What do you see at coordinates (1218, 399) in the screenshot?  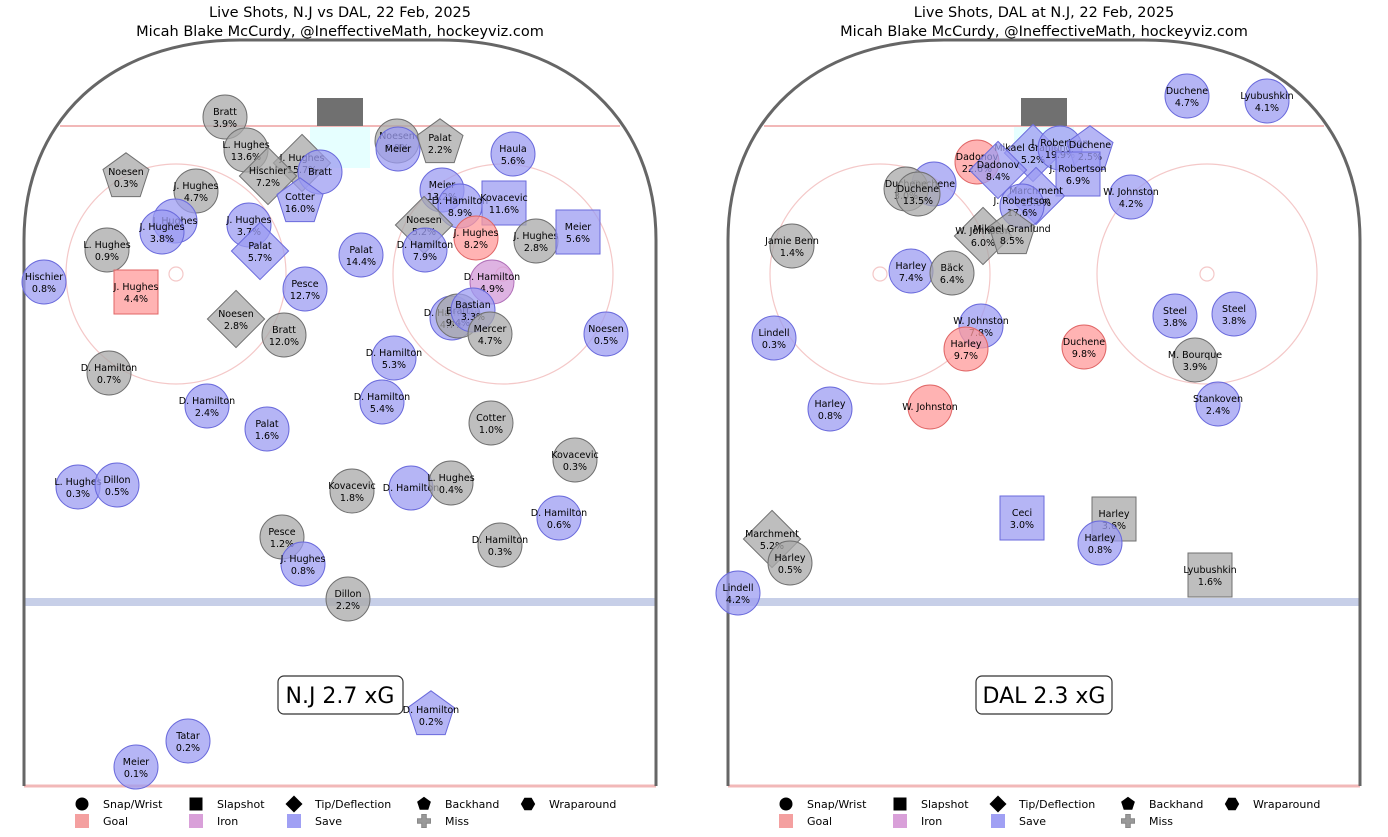 I see `shot-player-label: Stankoven` at bounding box center [1218, 399].